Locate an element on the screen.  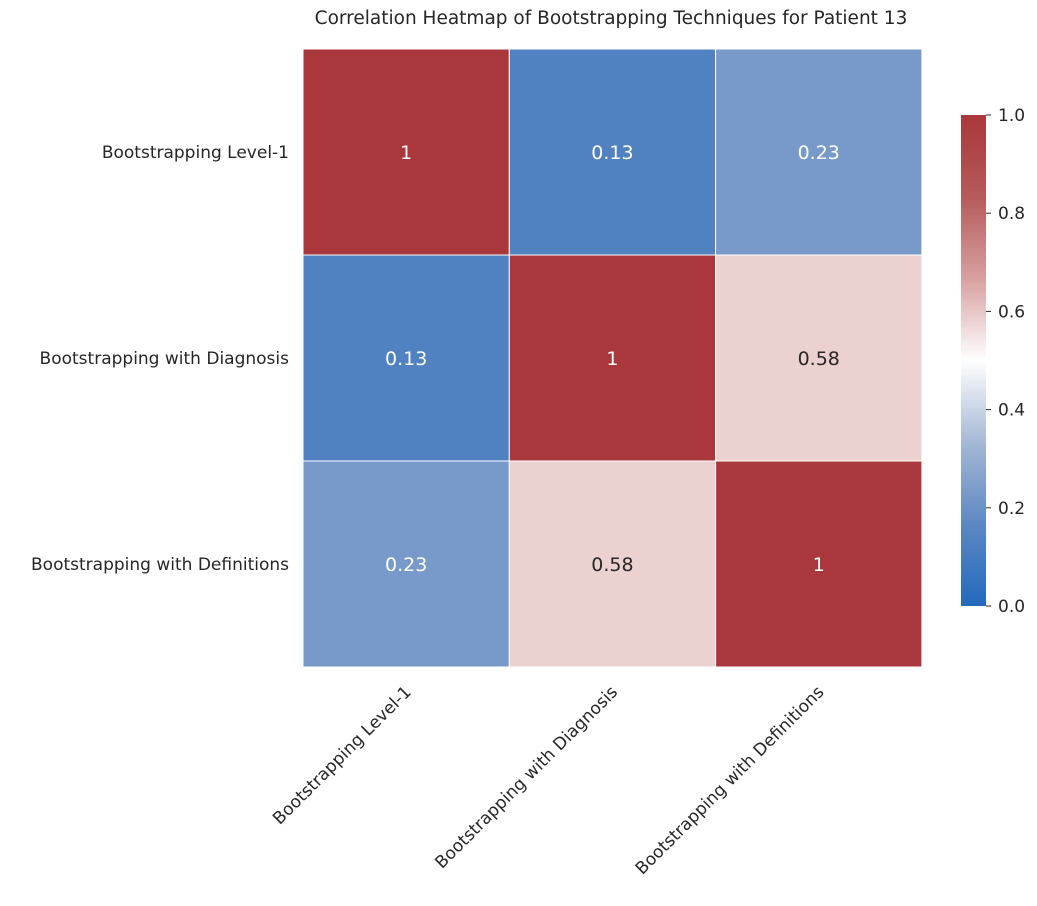
heatmap-cell-r0-c0 is located at coordinates (406, 152).